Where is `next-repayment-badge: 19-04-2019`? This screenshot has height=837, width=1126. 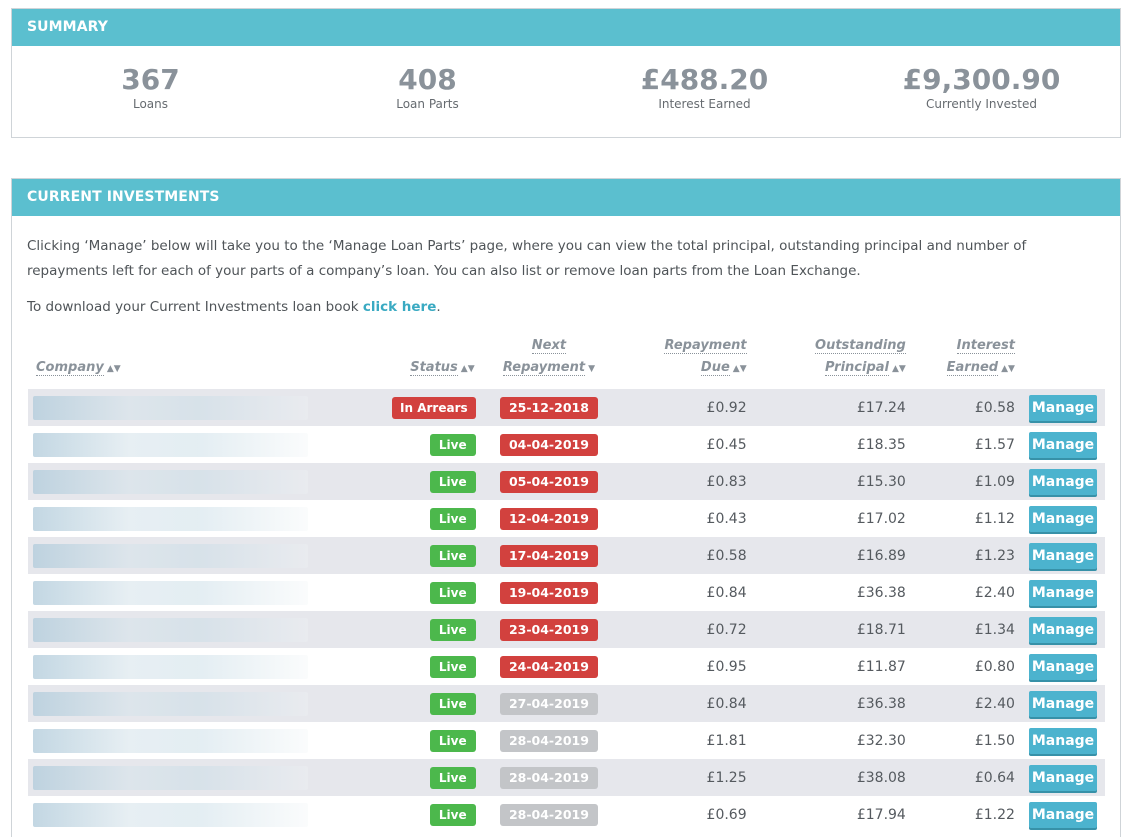
next-repayment-badge: 19-04-2019 is located at coordinates (548, 592).